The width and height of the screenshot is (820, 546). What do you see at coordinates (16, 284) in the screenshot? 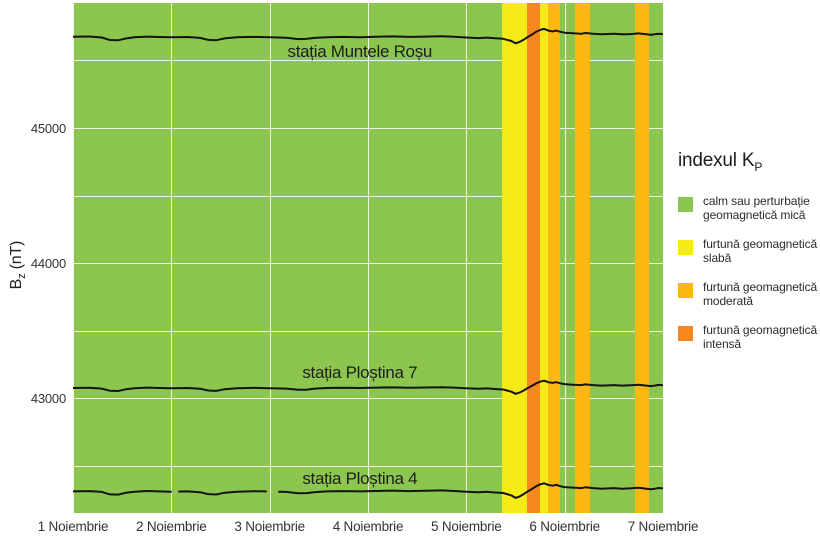
I see `y-axis-title-symbol: B` at bounding box center [16, 284].